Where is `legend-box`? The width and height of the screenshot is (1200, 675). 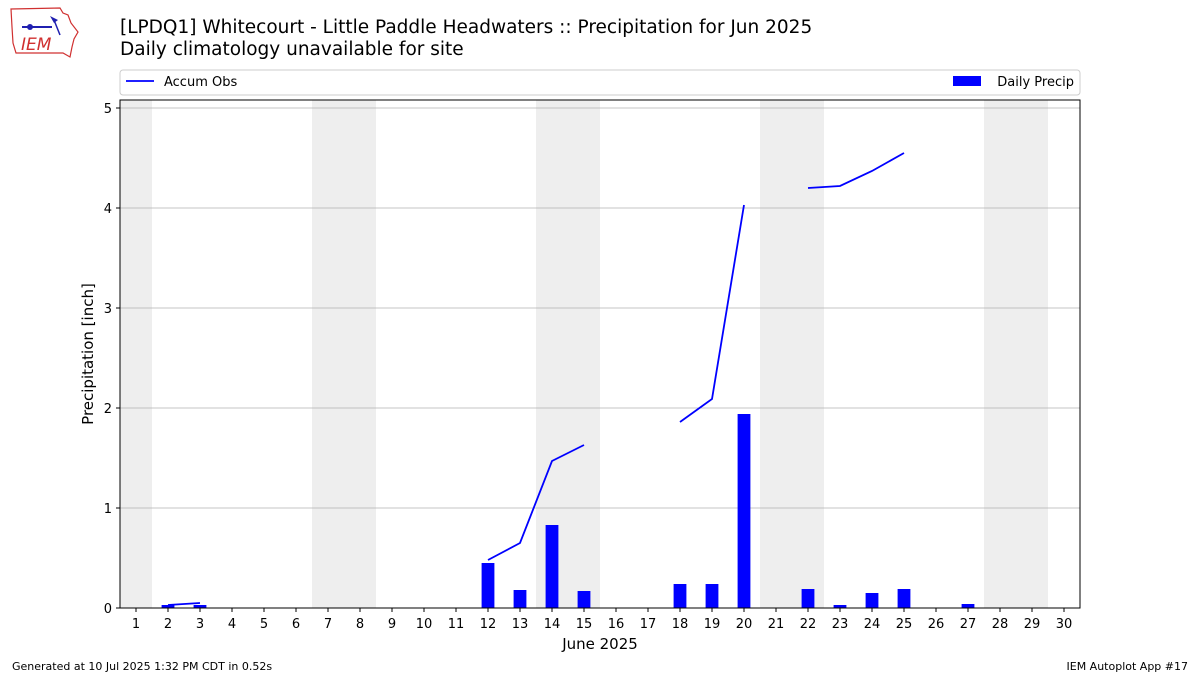 legend-box is located at coordinates (600, 82).